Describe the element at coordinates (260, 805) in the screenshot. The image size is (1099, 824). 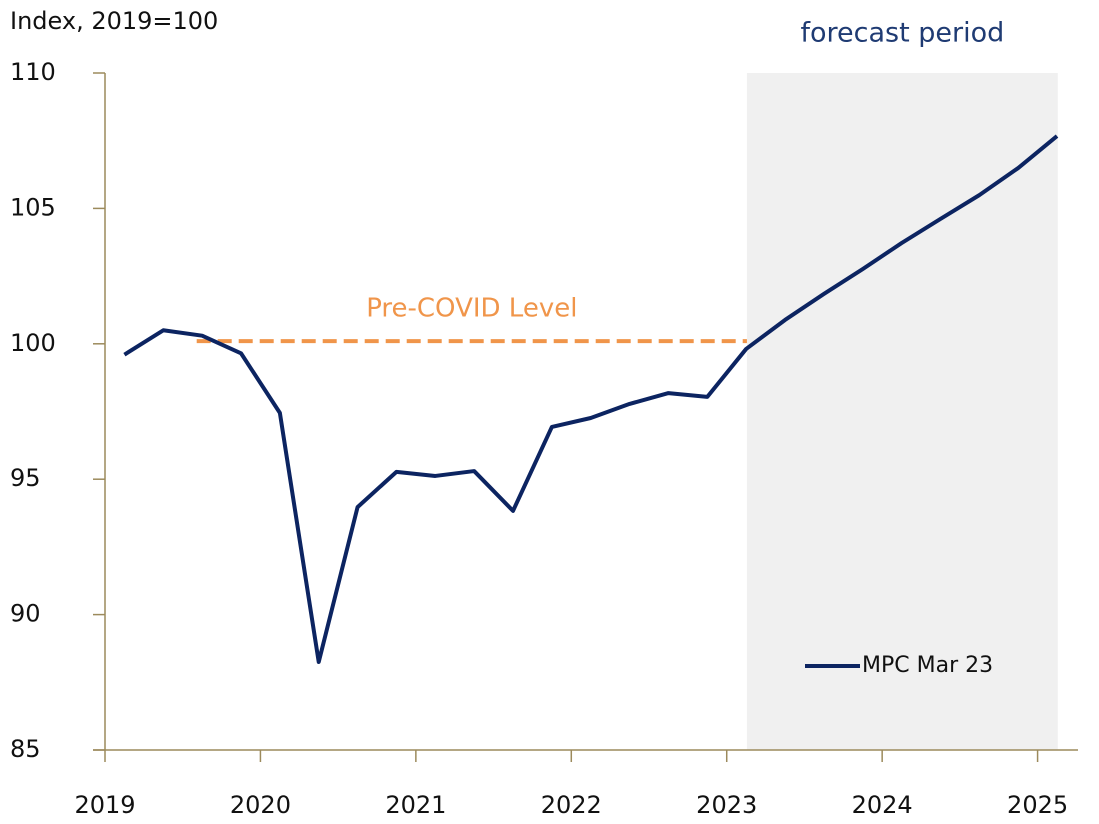
I see `x-tick-label: 2020` at that location.